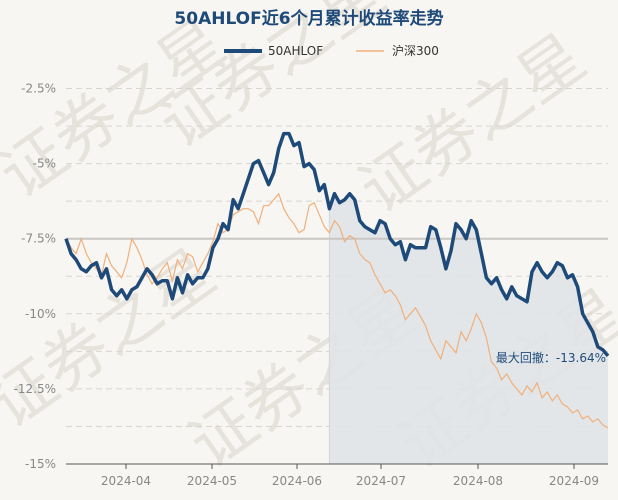 This screenshot has width=618, height=500. Describe the element at coordinates (126, 481) in the screenshot. I see `x-tick-label: 2024-04` at that location.